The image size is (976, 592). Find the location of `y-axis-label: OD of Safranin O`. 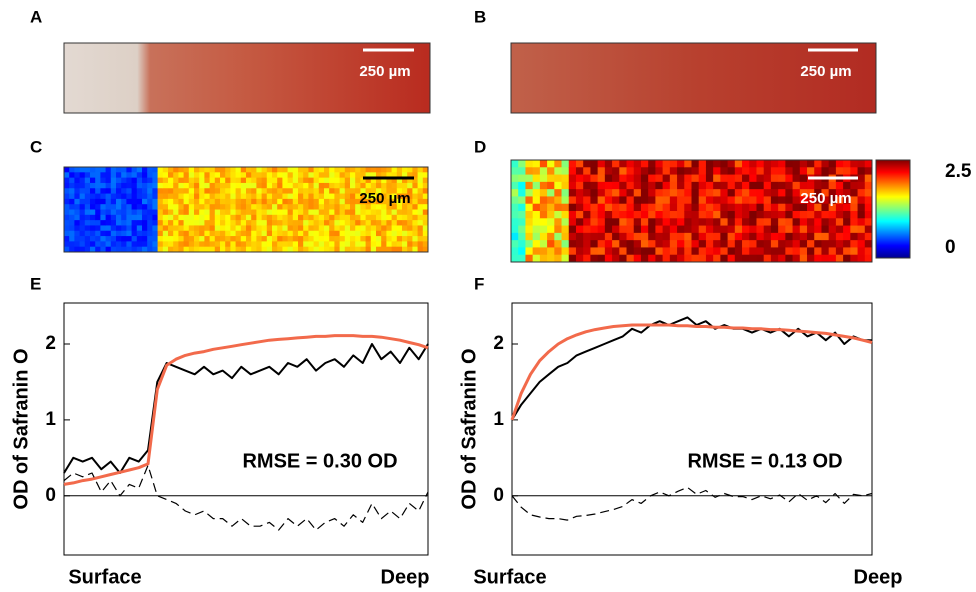

y-axis-label: OD of Safranin O is located at coordinates (469, 428).